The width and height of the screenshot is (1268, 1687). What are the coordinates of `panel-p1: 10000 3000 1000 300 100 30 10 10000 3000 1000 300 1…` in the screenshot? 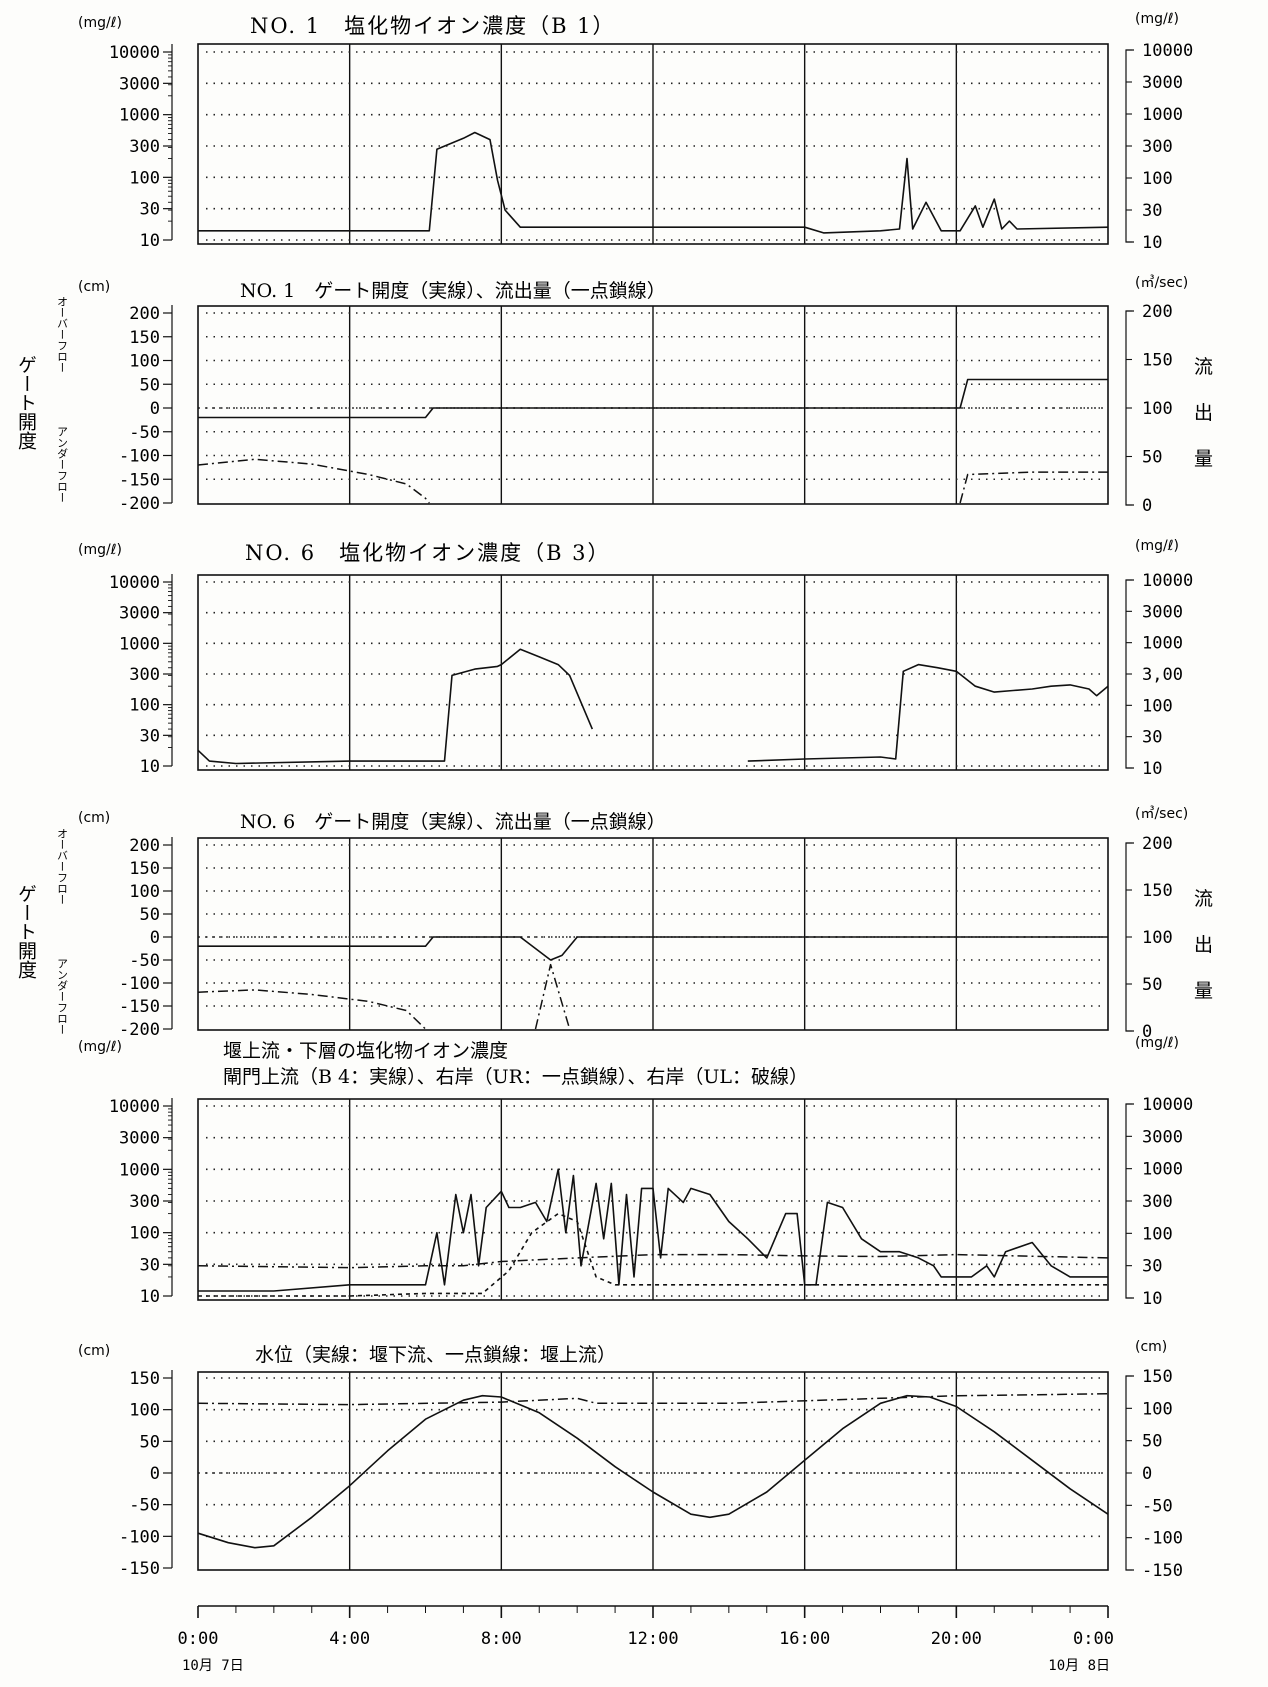 It's located at (635, 132).